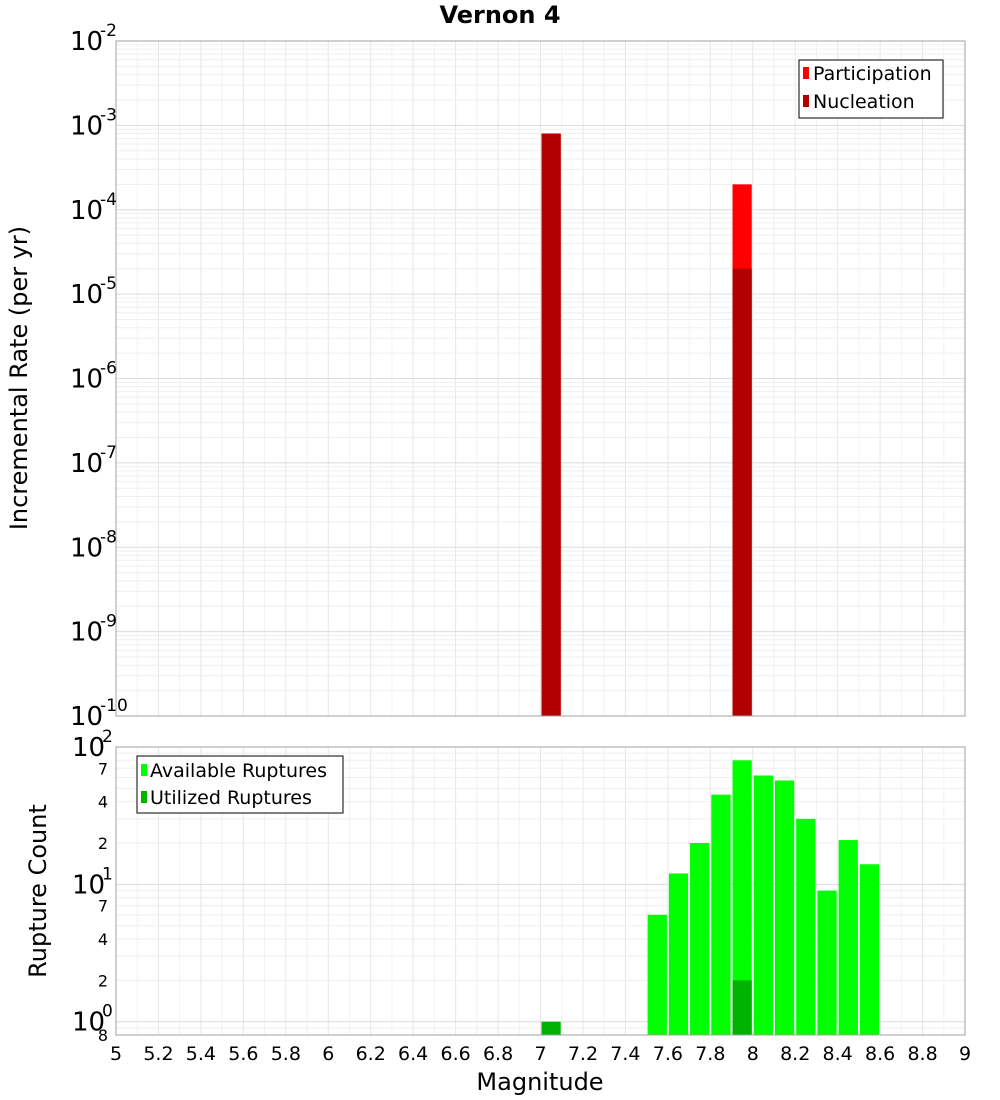 This screenshot has height=1100, width=1000. I want to click on bottom-y-tick-label: 10⁰, so click(92, 1020).